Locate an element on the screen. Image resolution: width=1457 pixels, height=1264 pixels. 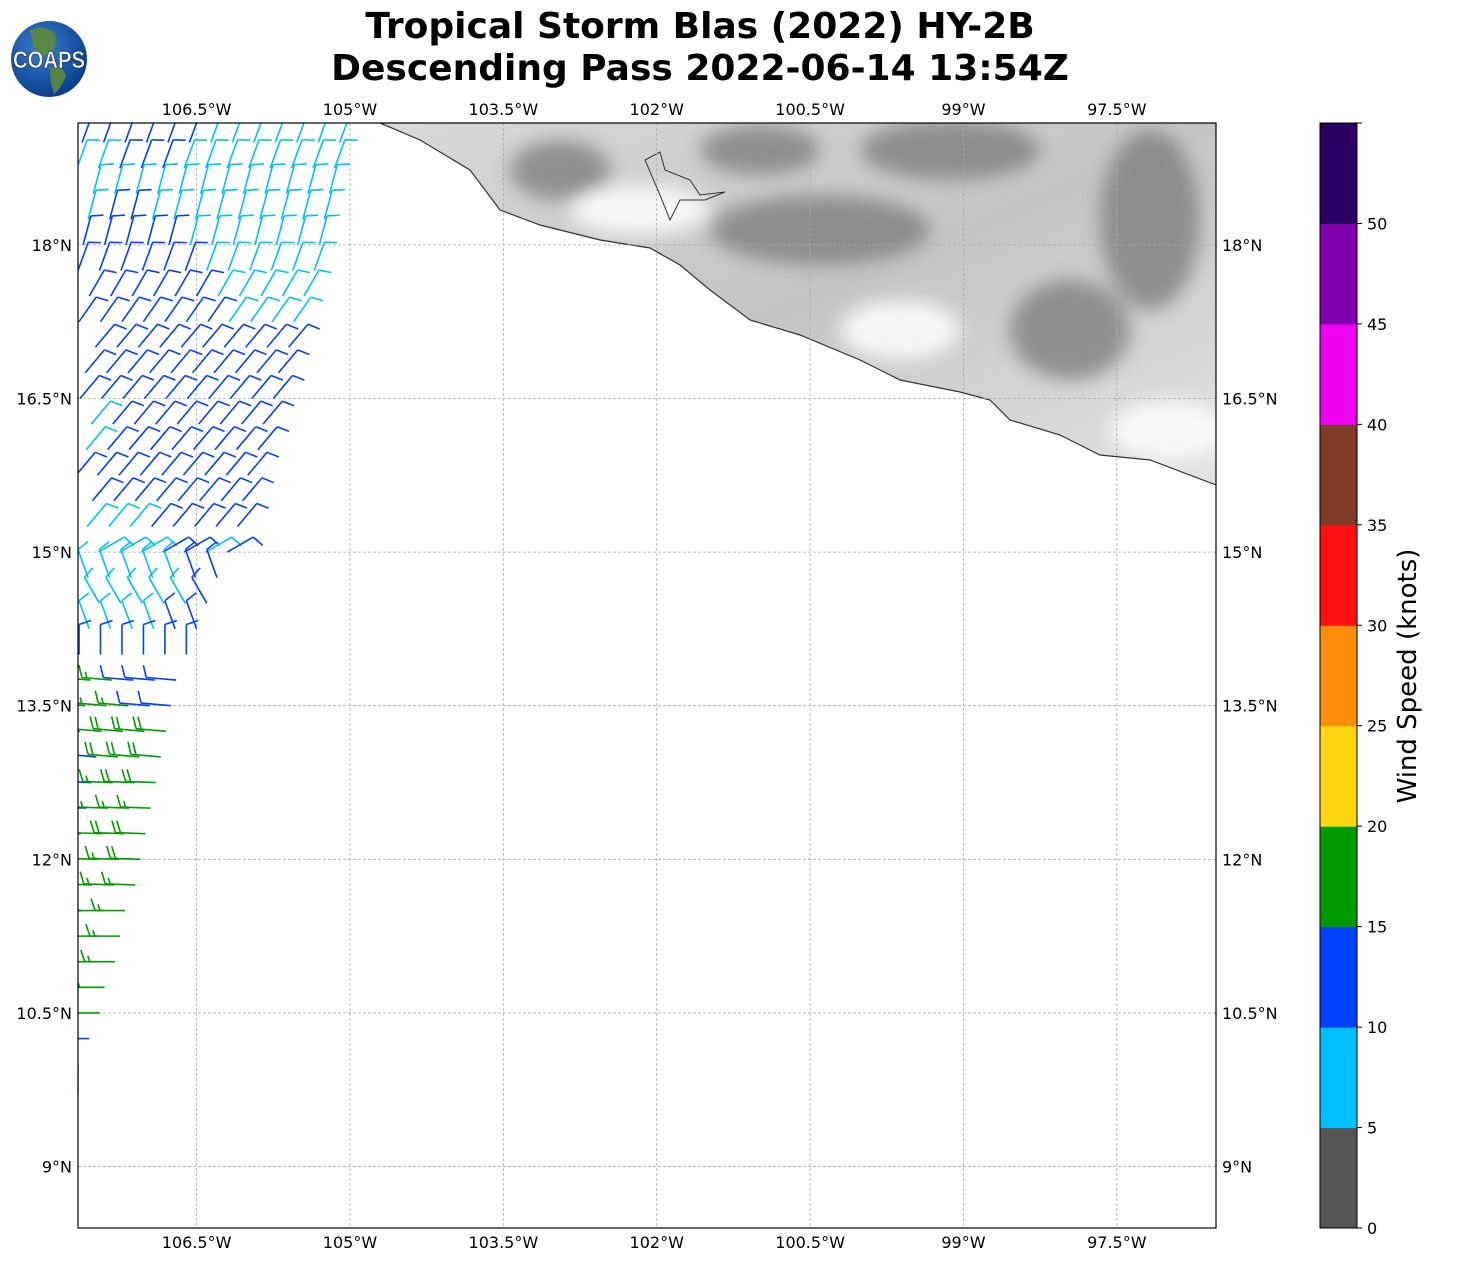
colorbar-tick-label: 30 is located at coordinates (1377, 625).